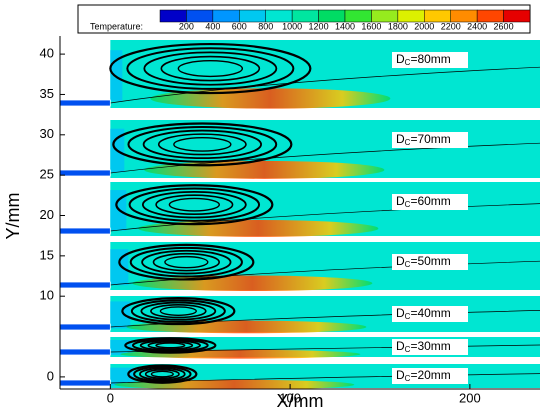  What do you see at coordinates (423, 346) in the screenshot?
I see `panel-label: DC=30mm` at bounding box center [423, 346].